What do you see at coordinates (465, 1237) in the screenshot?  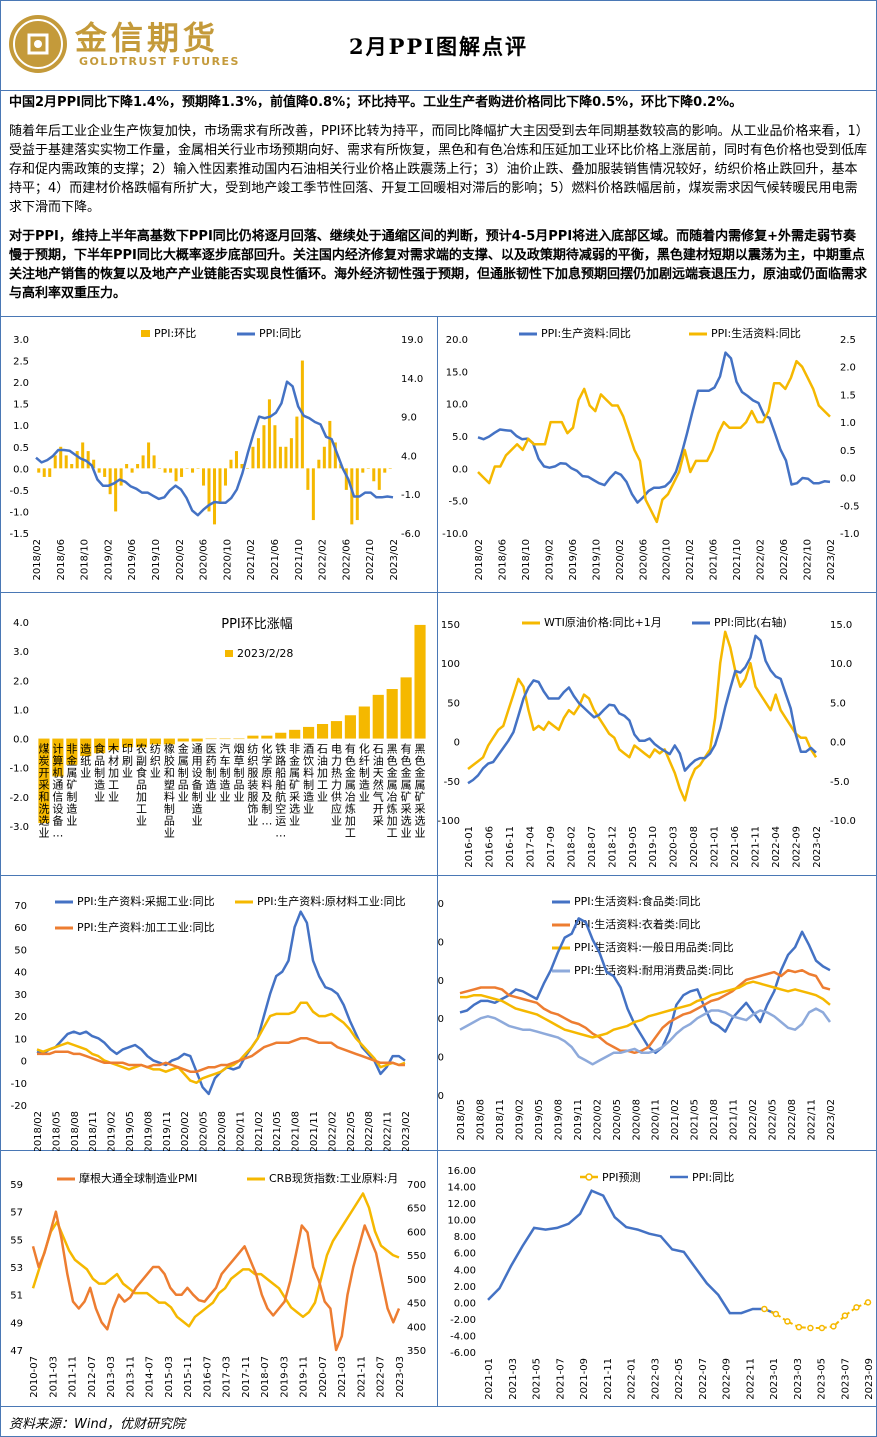 I see `tick-label: 8.00` at bounding box center [465, 1237].